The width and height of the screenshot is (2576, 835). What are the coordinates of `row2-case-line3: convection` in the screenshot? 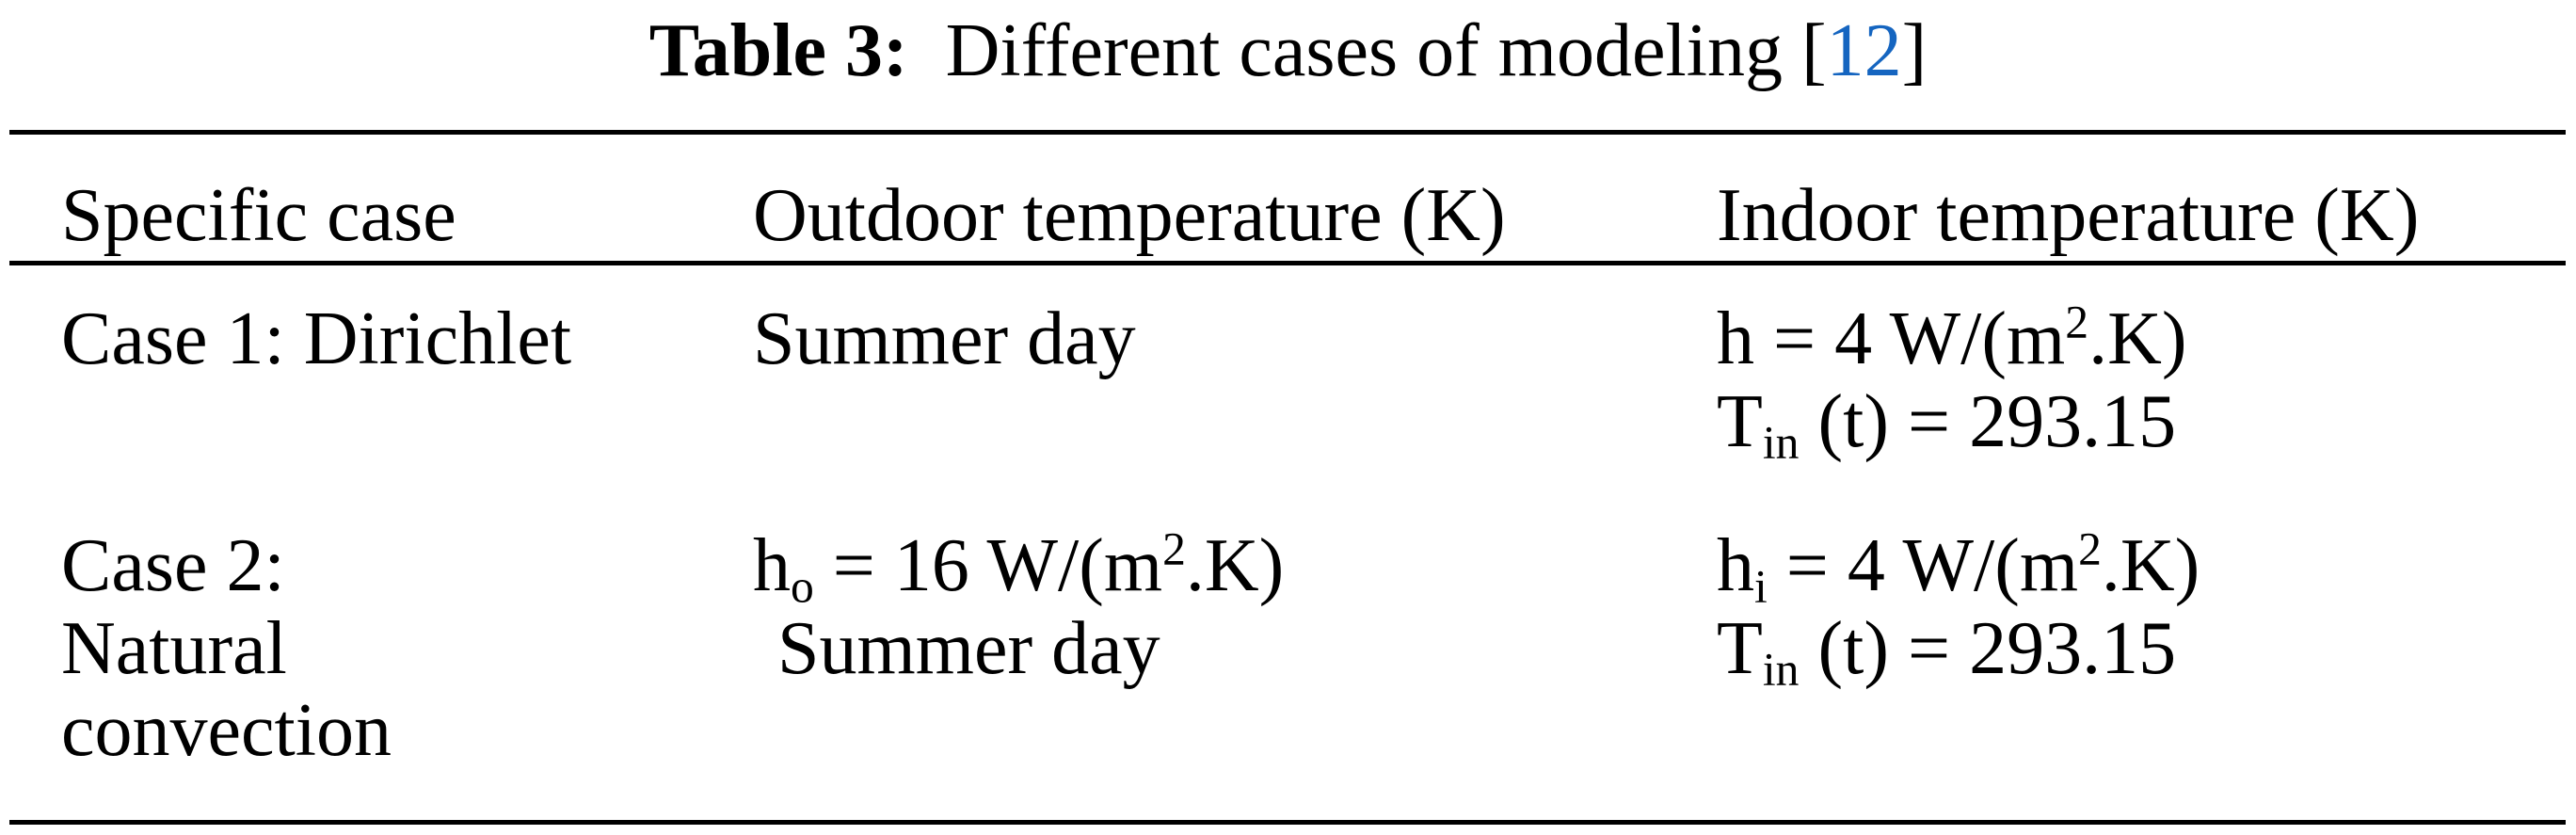 It's located at (226, 730).